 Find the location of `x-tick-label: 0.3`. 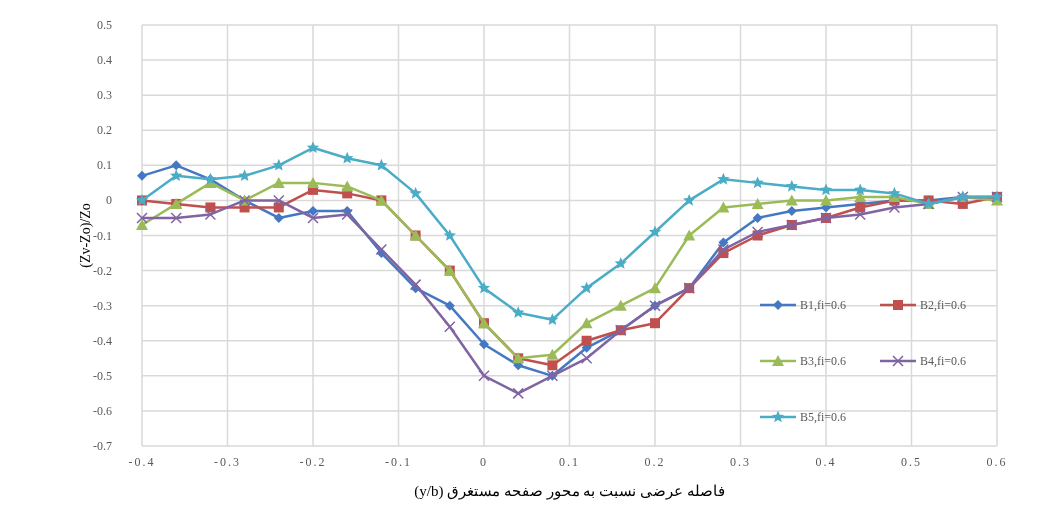

x-tick-label: 0.3 is located at coordinates (740, 462).